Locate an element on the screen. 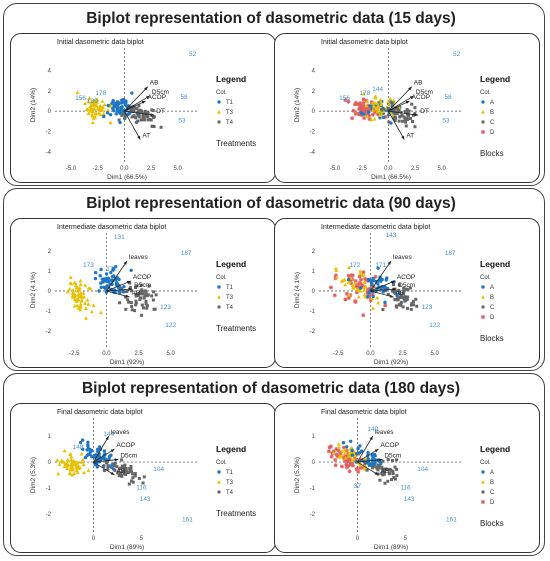 The height and width of the screenshot is (561, 550). legend-item: D is located at coordinates (488, 133).